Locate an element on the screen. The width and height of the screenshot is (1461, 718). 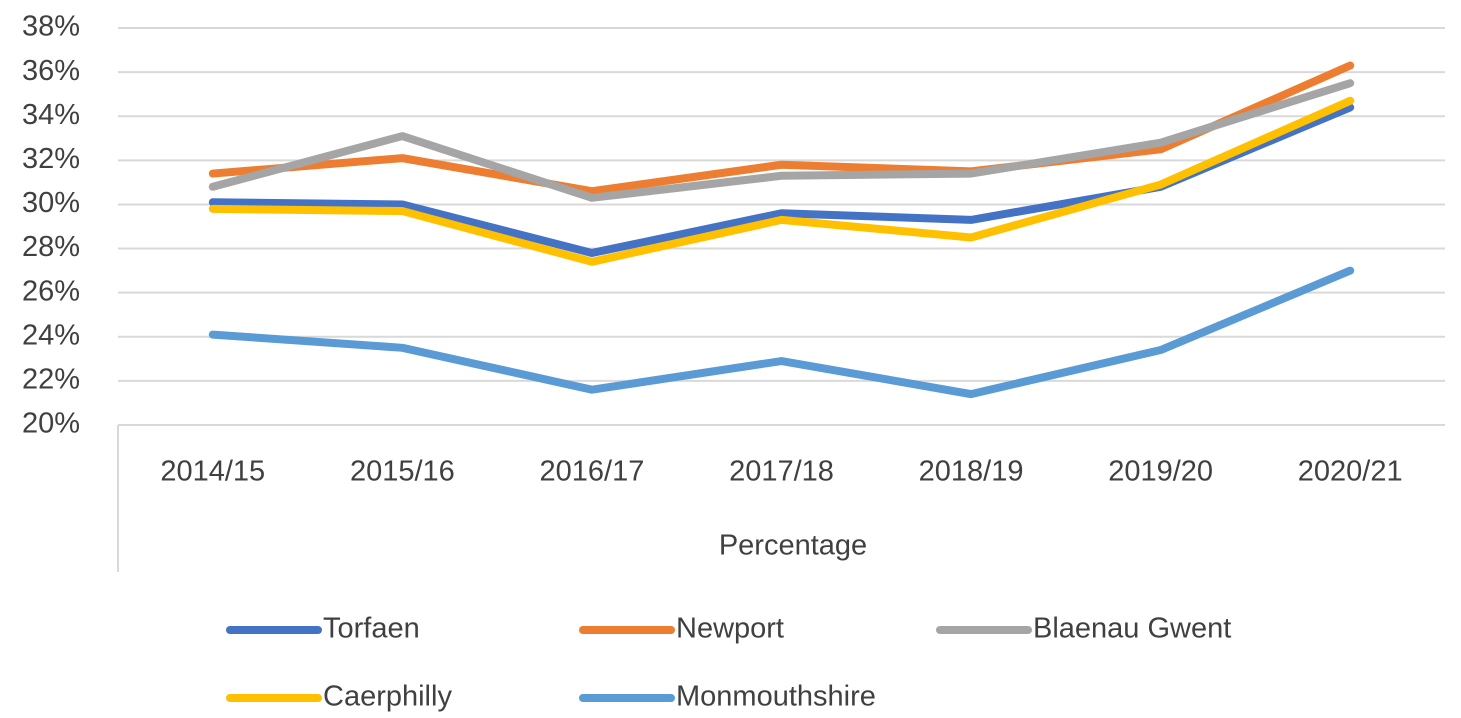
y-tick-label: 30% is located at coordinates (51, 203).